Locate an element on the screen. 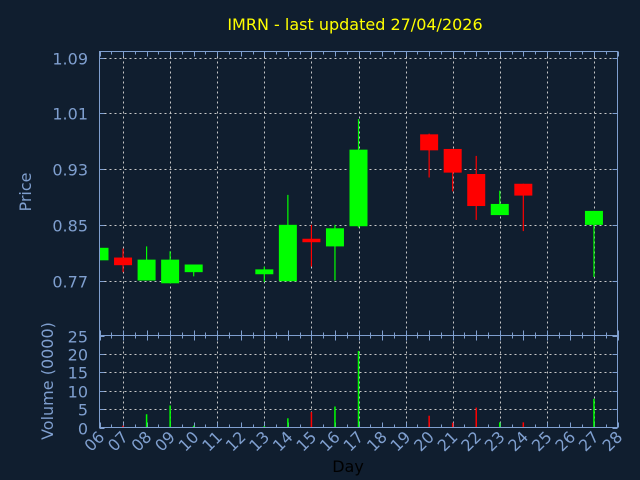 The height and width of the screenshot is (480, 640). price-axis-label: Price is located at coordinates (25, 191).